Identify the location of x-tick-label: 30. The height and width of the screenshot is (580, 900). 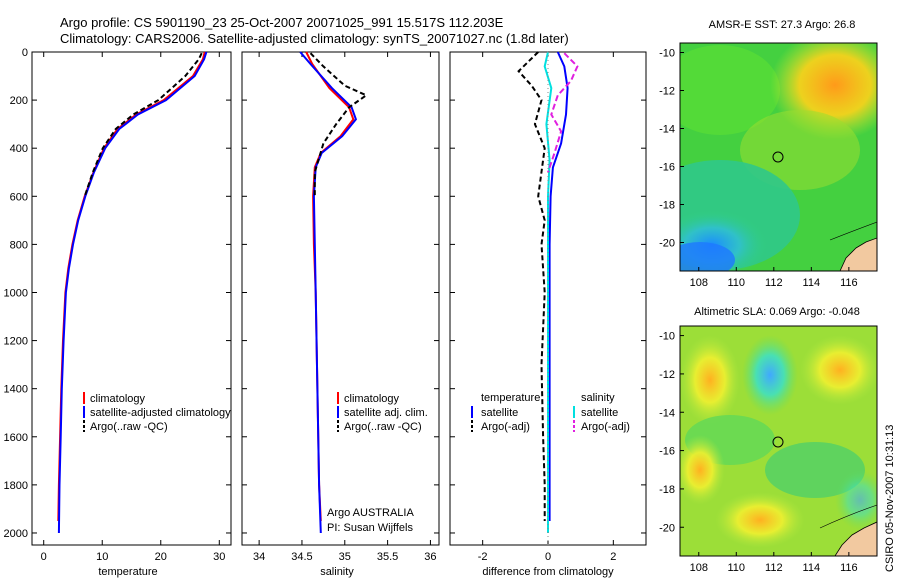
(219, 557).